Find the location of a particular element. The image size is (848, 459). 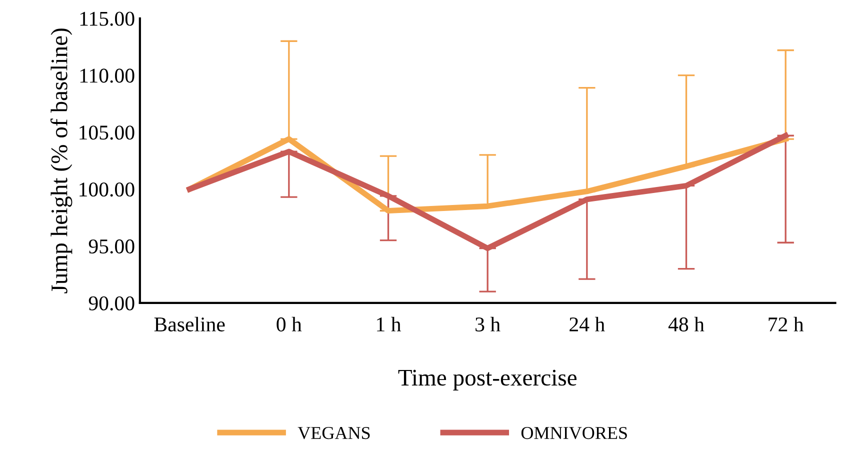

y-tick-label: 105.00 is located at coordinates (107, 133).